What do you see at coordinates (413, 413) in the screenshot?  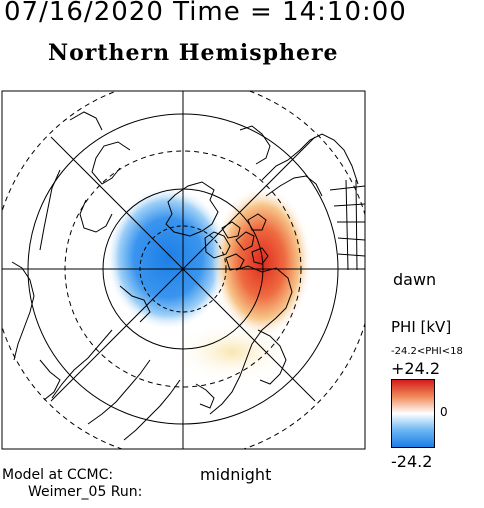 I see `colorbar` at bounding box center [413, 413].